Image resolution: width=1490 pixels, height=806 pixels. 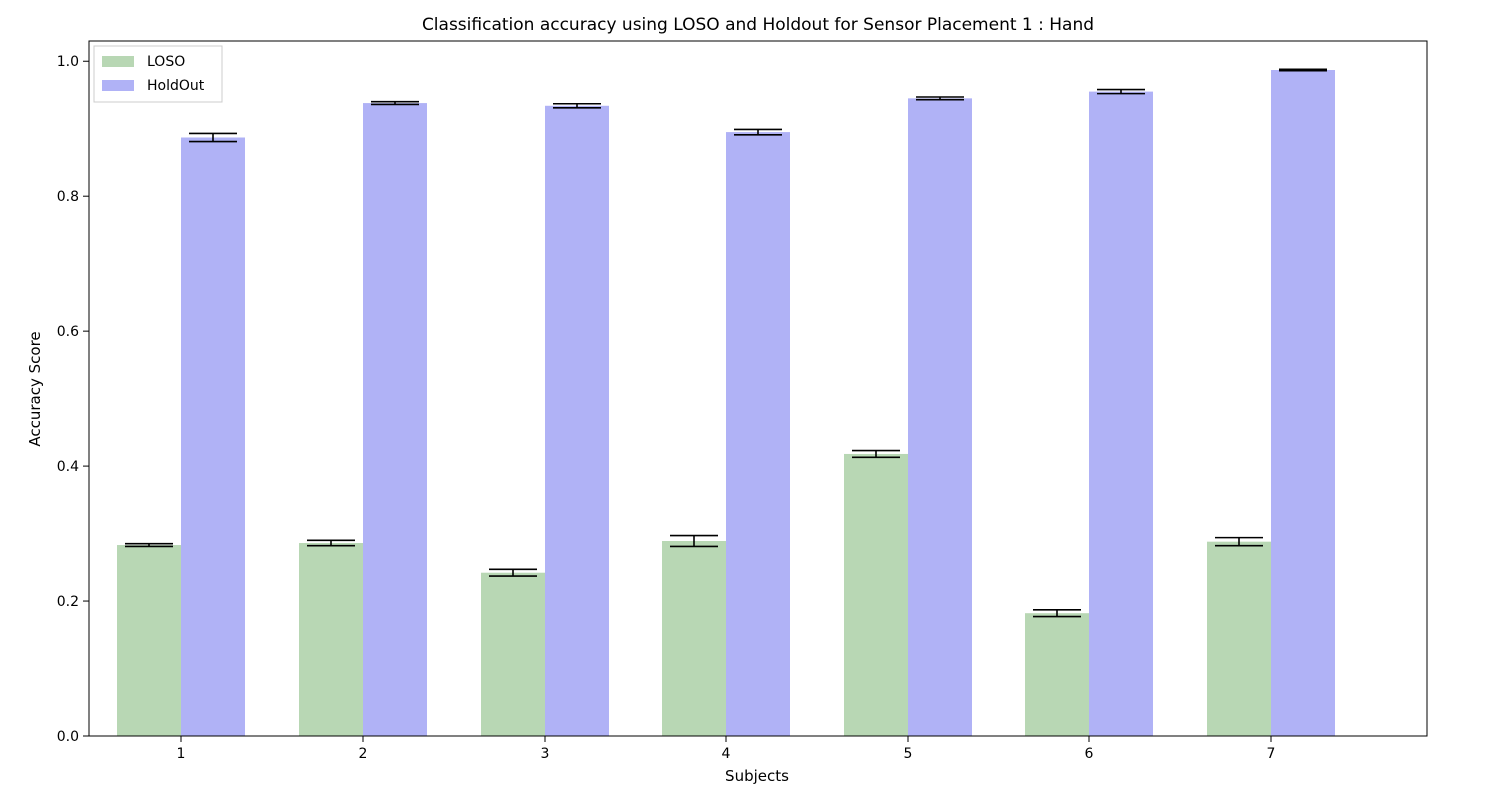 I want to click on legend-swatch-loso, so click(x=118, y=61).